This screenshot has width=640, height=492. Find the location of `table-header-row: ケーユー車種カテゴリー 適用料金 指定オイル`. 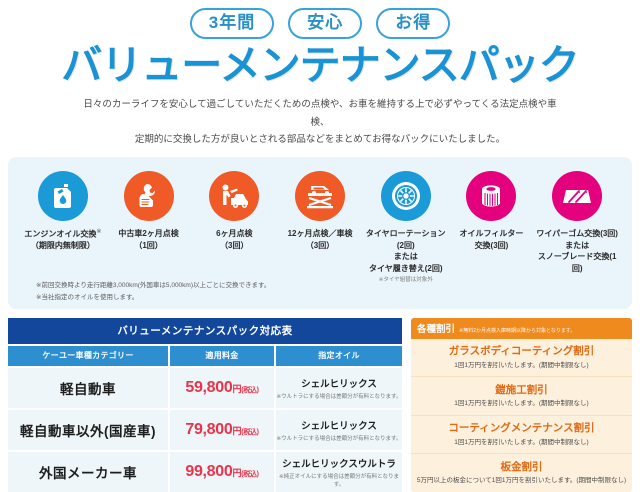

table-header-row: ケーユー車種カテゴリー 適用料金 指定オイル is located at coordinates (205, 355).